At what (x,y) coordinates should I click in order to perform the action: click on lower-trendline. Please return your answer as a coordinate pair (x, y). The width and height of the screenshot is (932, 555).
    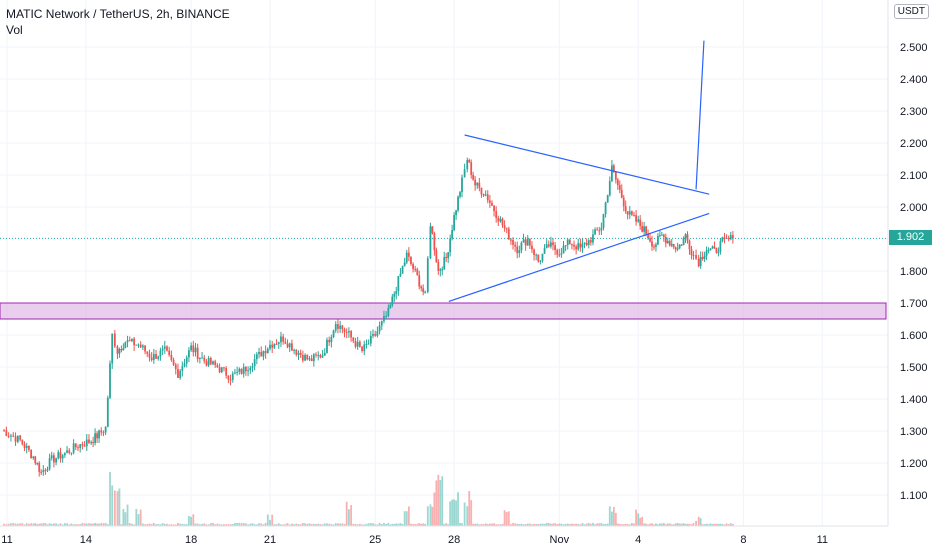
    Looking at the image, I should click on (579, 257).